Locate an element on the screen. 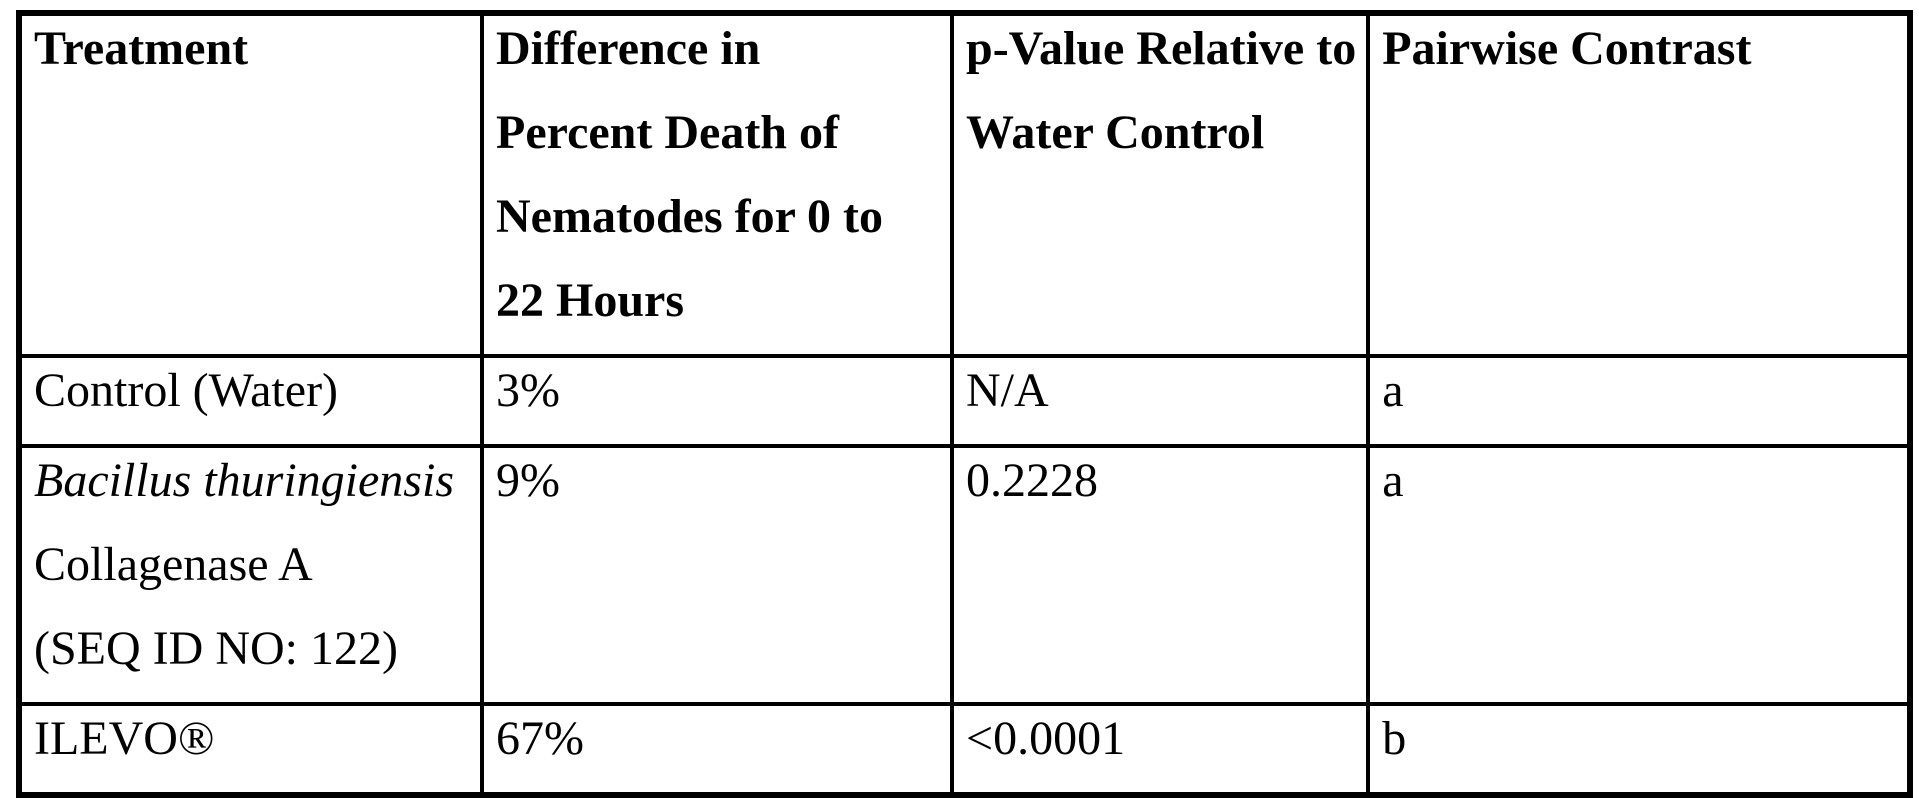  treatment-name-enzyme: Collagenase A is located at coordinates (173, 564).